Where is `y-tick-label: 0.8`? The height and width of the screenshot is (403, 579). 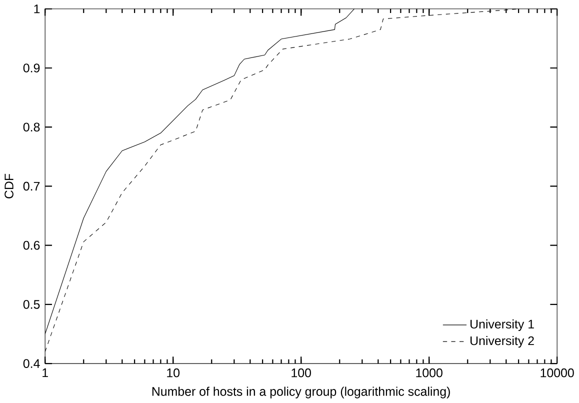 y-tick-label: 0.8 is located at coordinates (31, 127).